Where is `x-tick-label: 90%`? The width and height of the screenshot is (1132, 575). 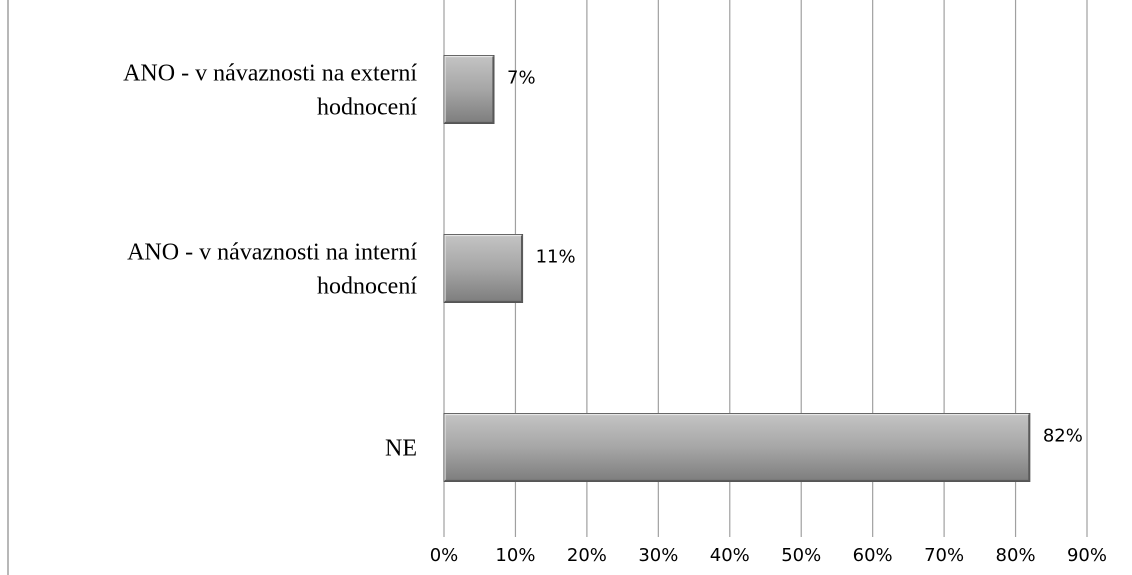 x-tick-label: 90% is located at coordinates (1087, 555).